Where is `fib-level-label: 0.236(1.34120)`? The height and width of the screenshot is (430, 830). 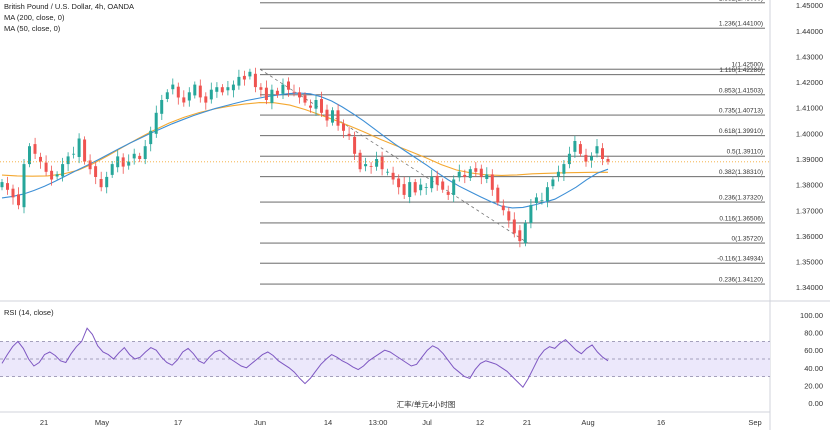 fib-level-label: 0.236(1.34120) is located at coordinates (741, 280).